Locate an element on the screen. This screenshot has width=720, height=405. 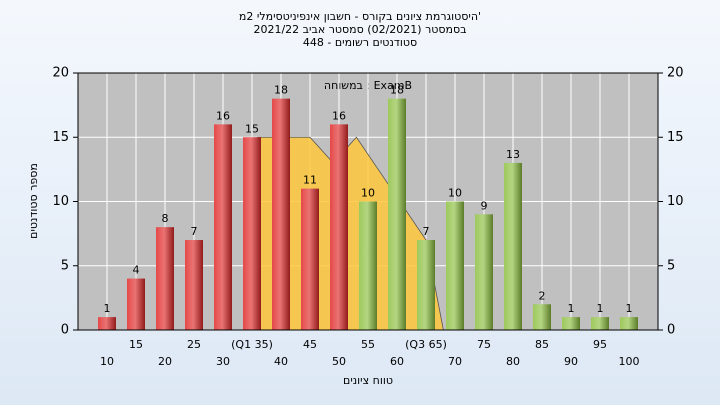
x-tick-label: 10 is located at coordinates (107, 361).